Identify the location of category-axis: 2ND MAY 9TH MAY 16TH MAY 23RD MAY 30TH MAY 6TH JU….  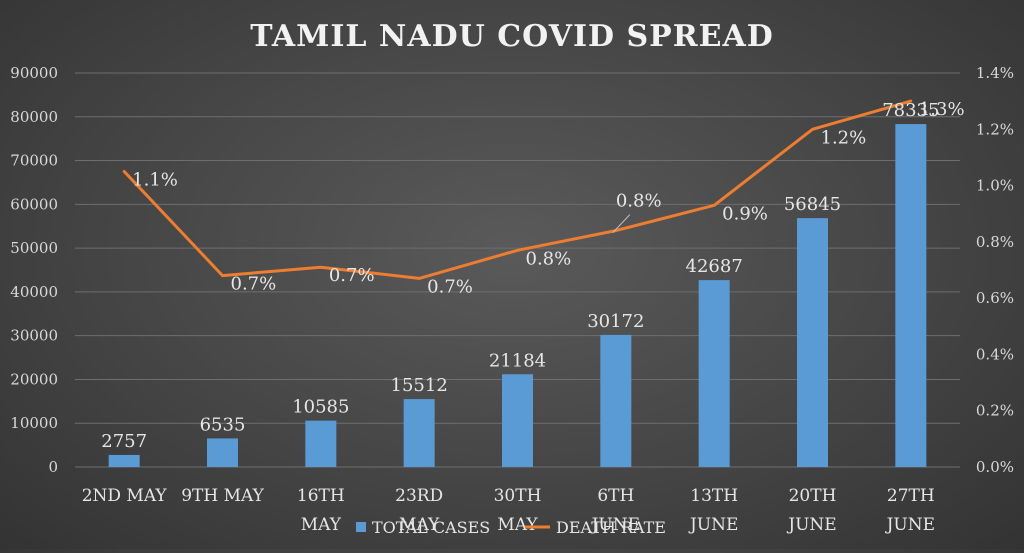
(508, 510).